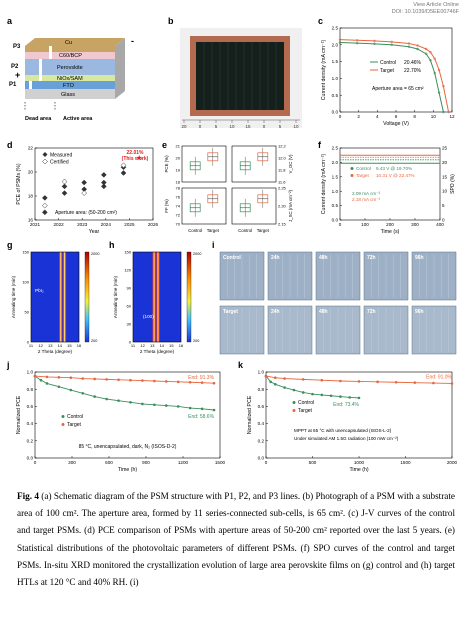  Describe the element at coordinates (395, 175) in the screenshot. I see `legend-series-spo: 10.31 V @ 22.47%` at that location.